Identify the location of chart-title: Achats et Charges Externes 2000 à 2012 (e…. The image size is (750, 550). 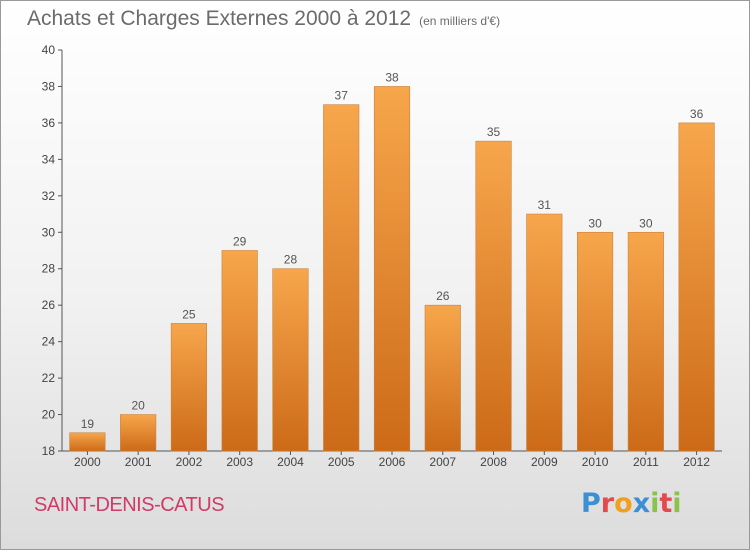
(263, 19).